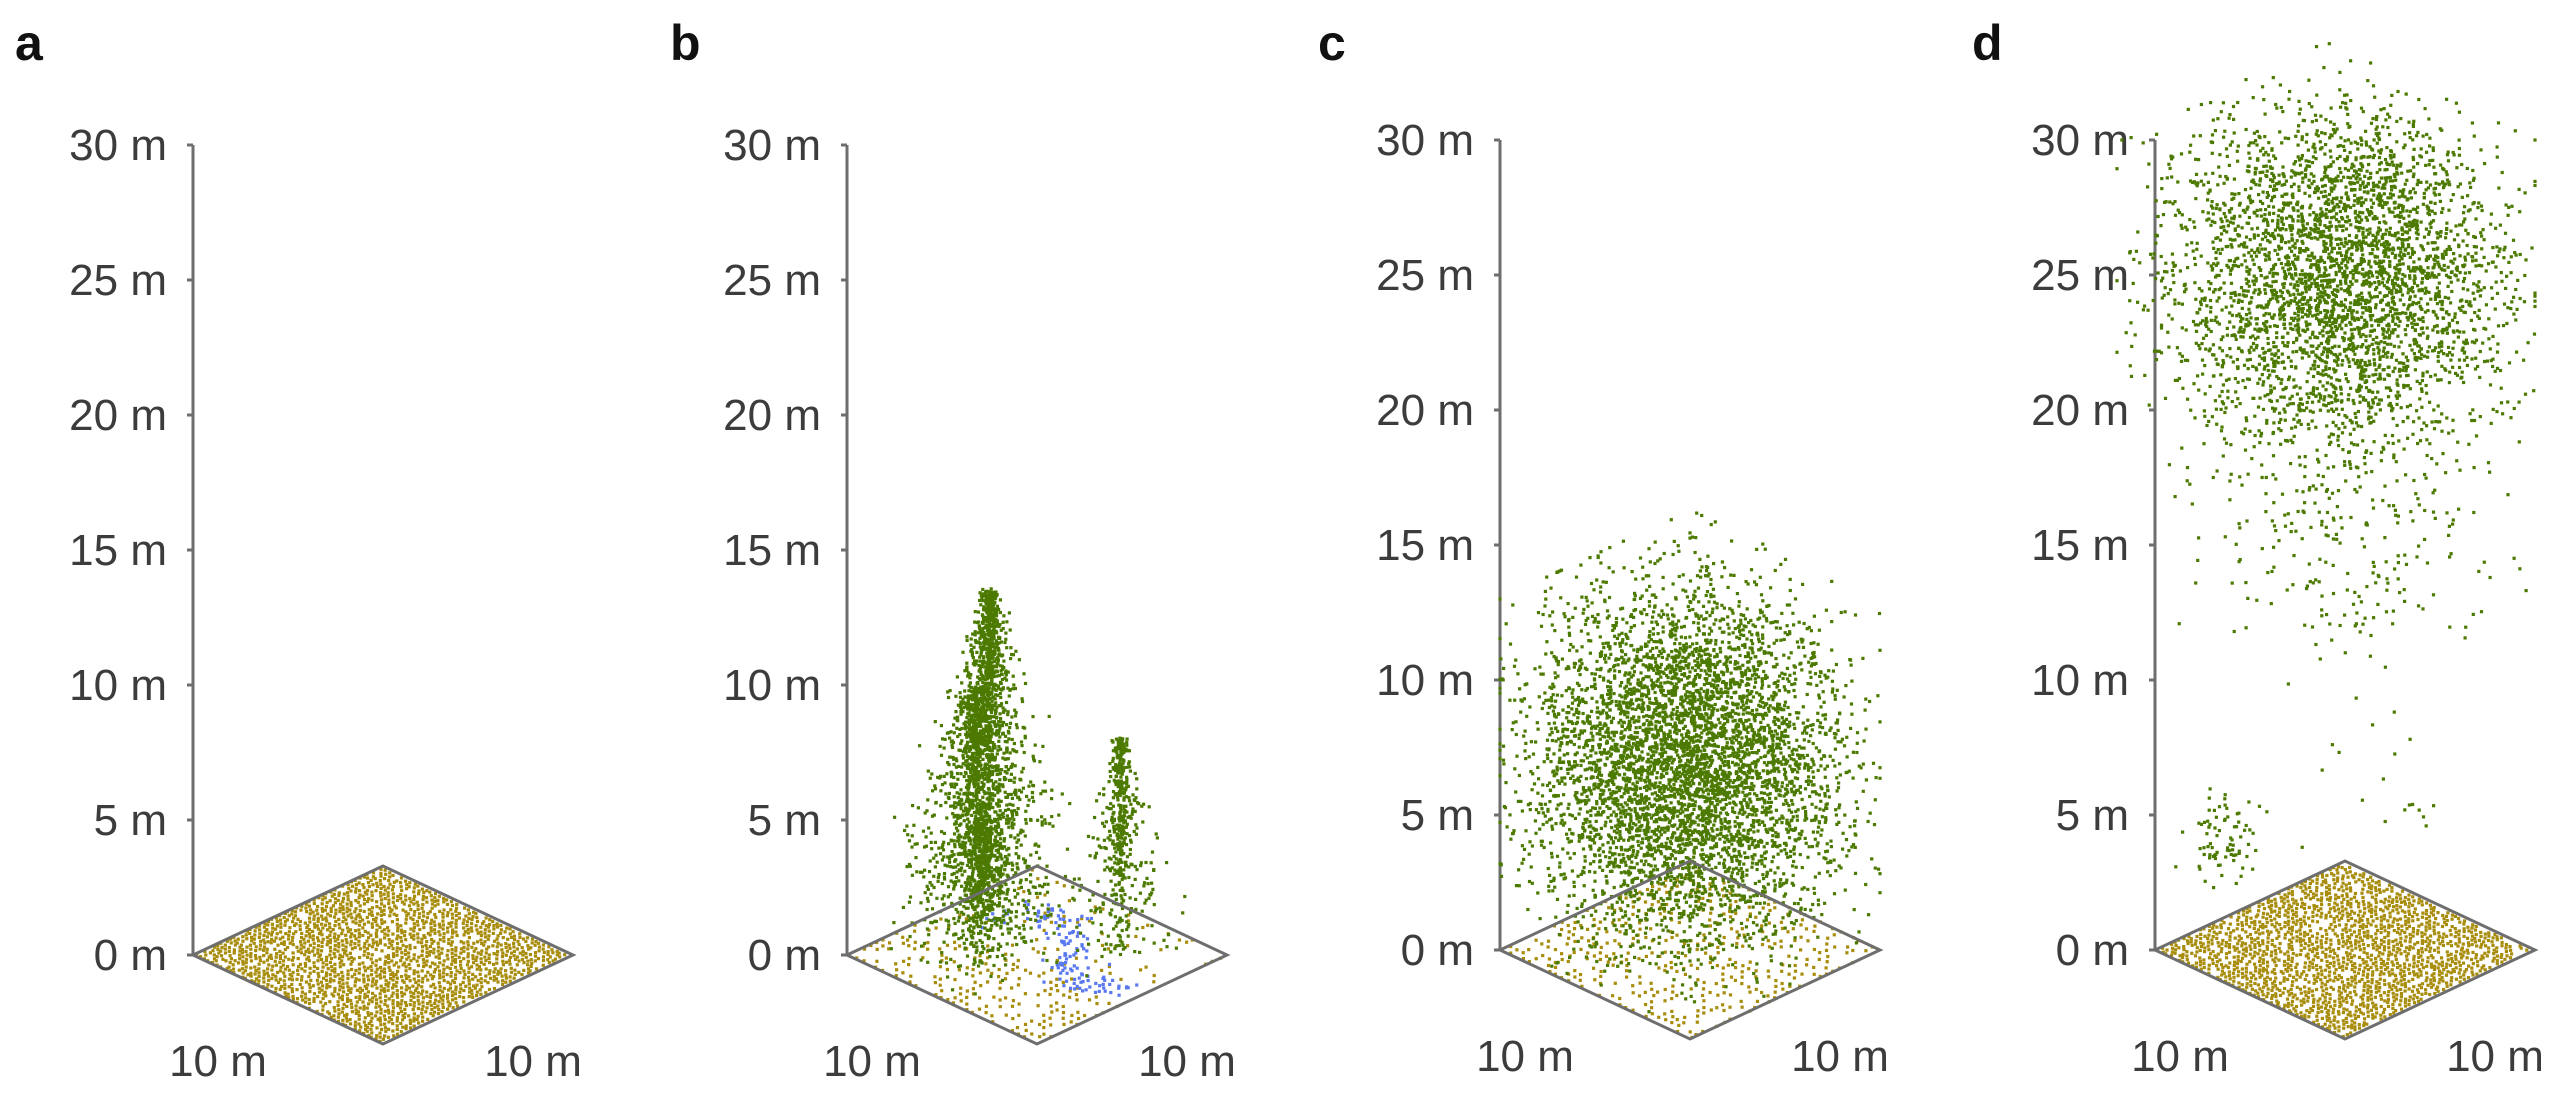 This screenshot has width=2568, height=1113. What do you see at coordinates (218, 1061) in the screenshot?
I see `x-axis-label: 10 m` at bounding box center [218, 1061].